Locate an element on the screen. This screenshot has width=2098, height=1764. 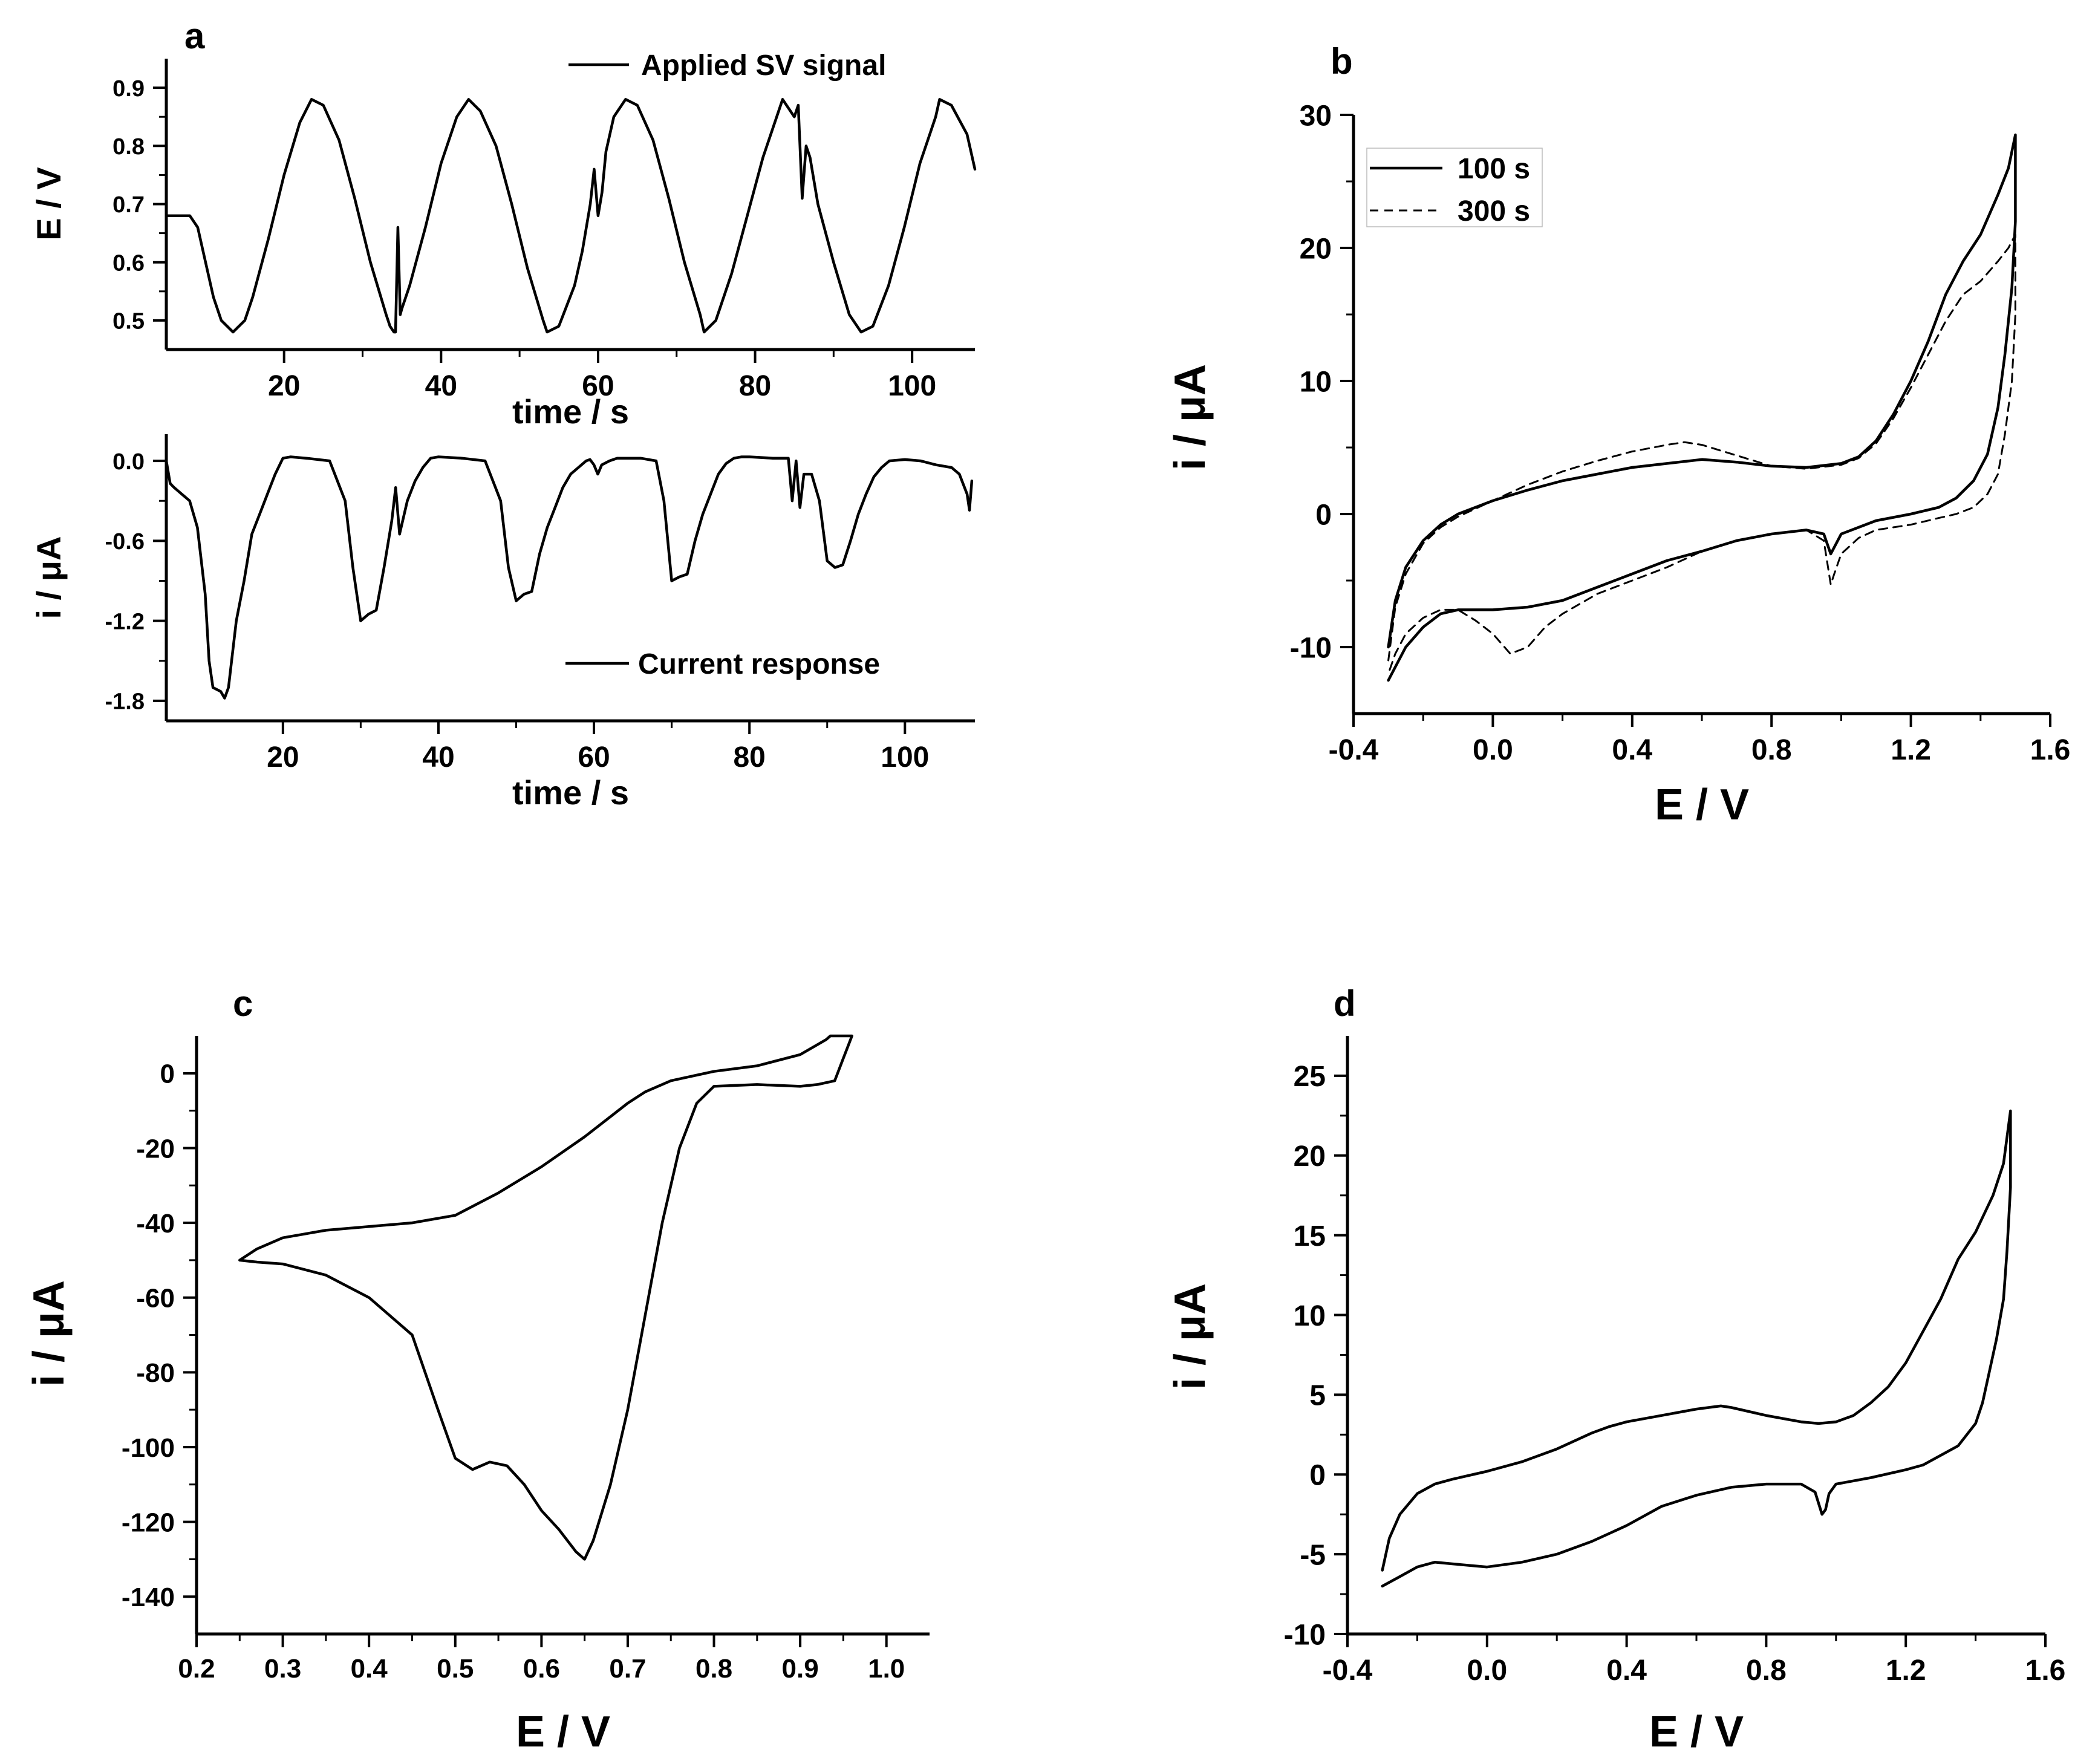
y-tick-label: -80 is located at coordinates (155, 1373).